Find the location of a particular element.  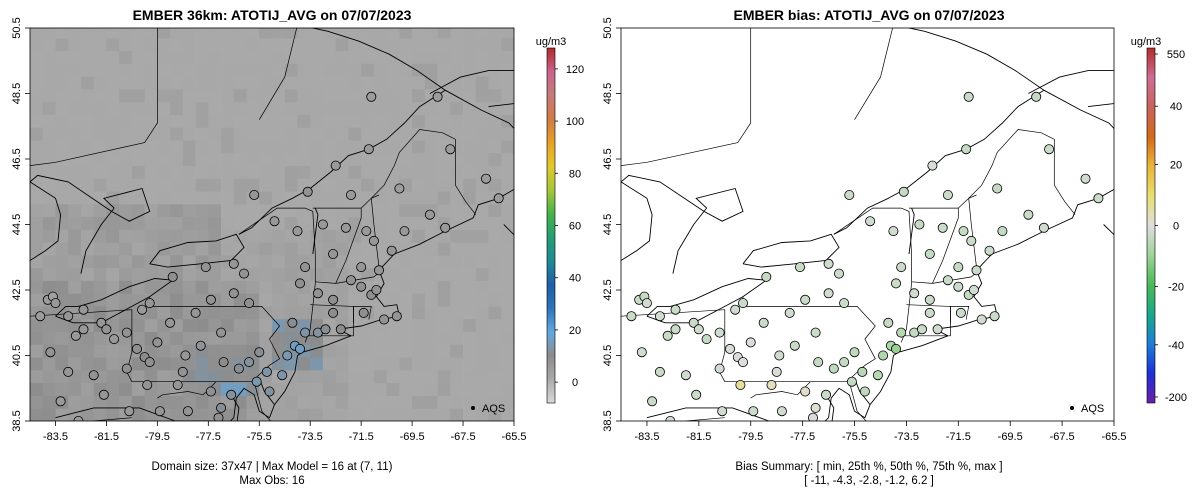

lake-champlain is located at coordinates (315, 231).